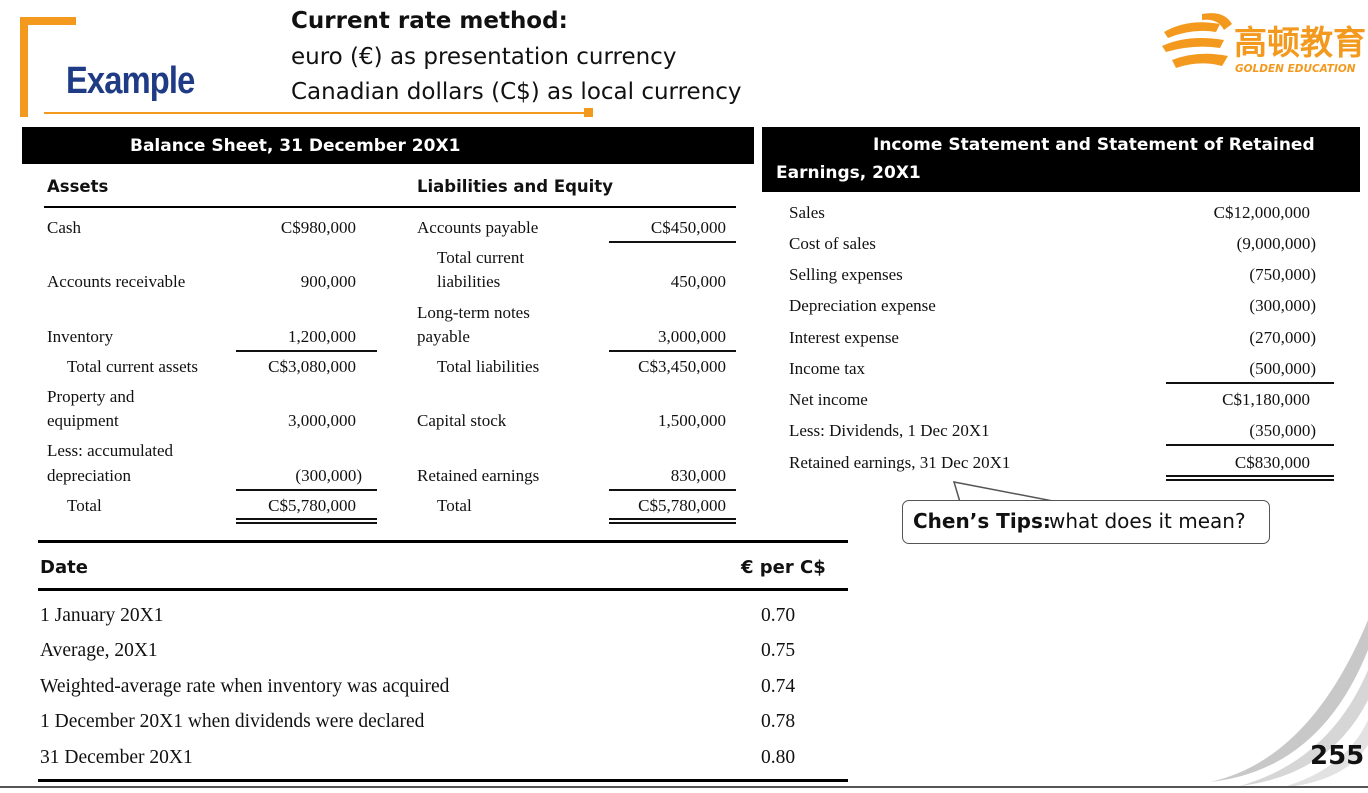 This screenshot has height=793, width=1368. Describe the element at coordinates (318, 227) in the screenshot. I see `asset-value: C$980,000` at that location.